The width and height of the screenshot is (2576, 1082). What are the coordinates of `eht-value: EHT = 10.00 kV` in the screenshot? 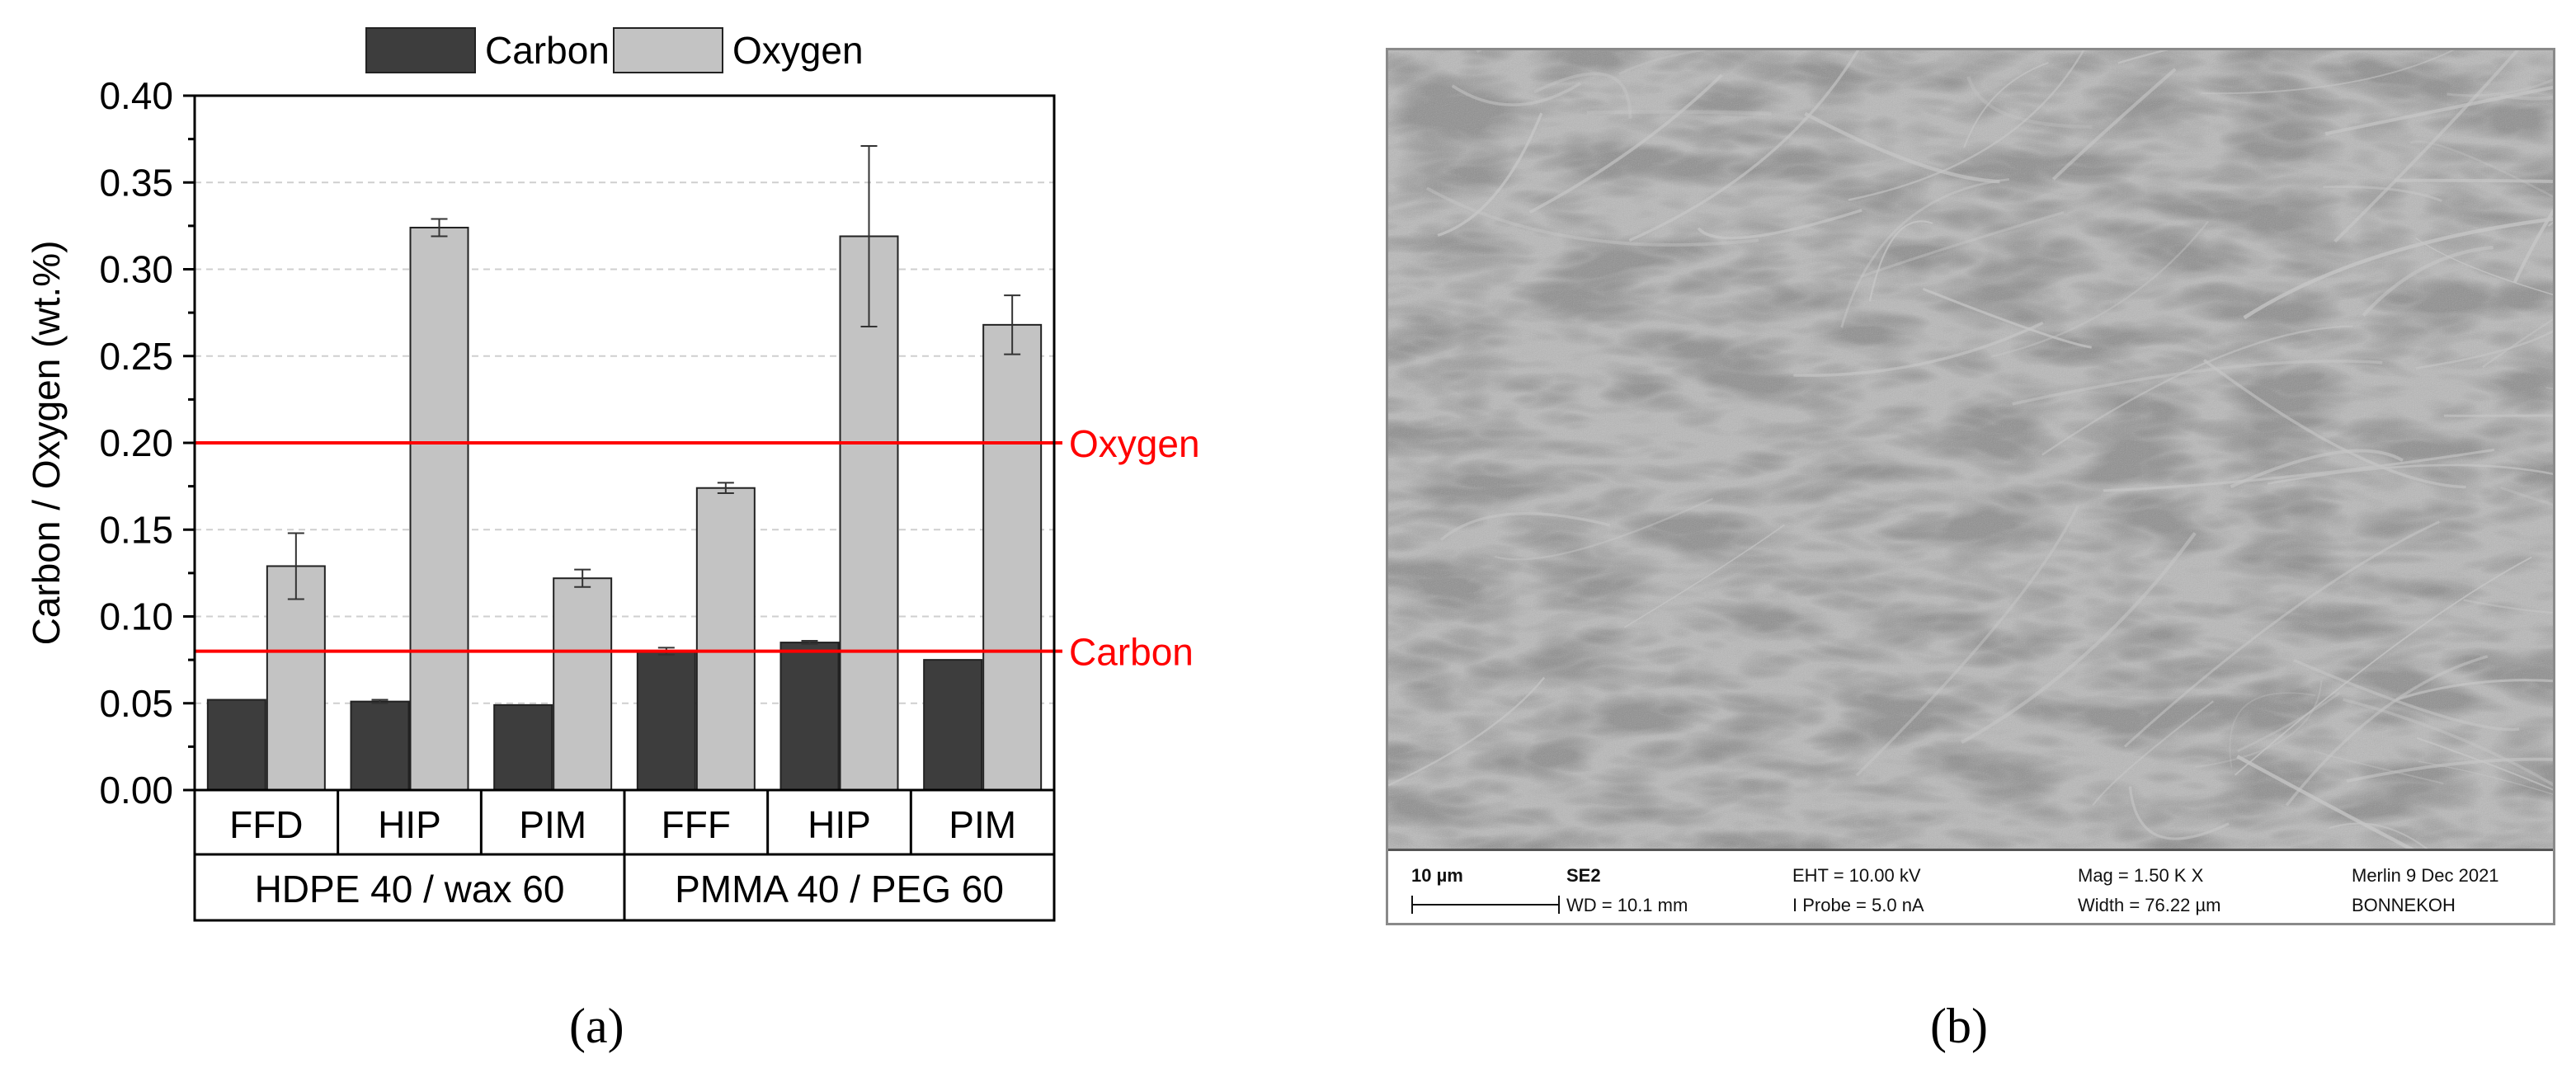 It's located at (1856, 876).